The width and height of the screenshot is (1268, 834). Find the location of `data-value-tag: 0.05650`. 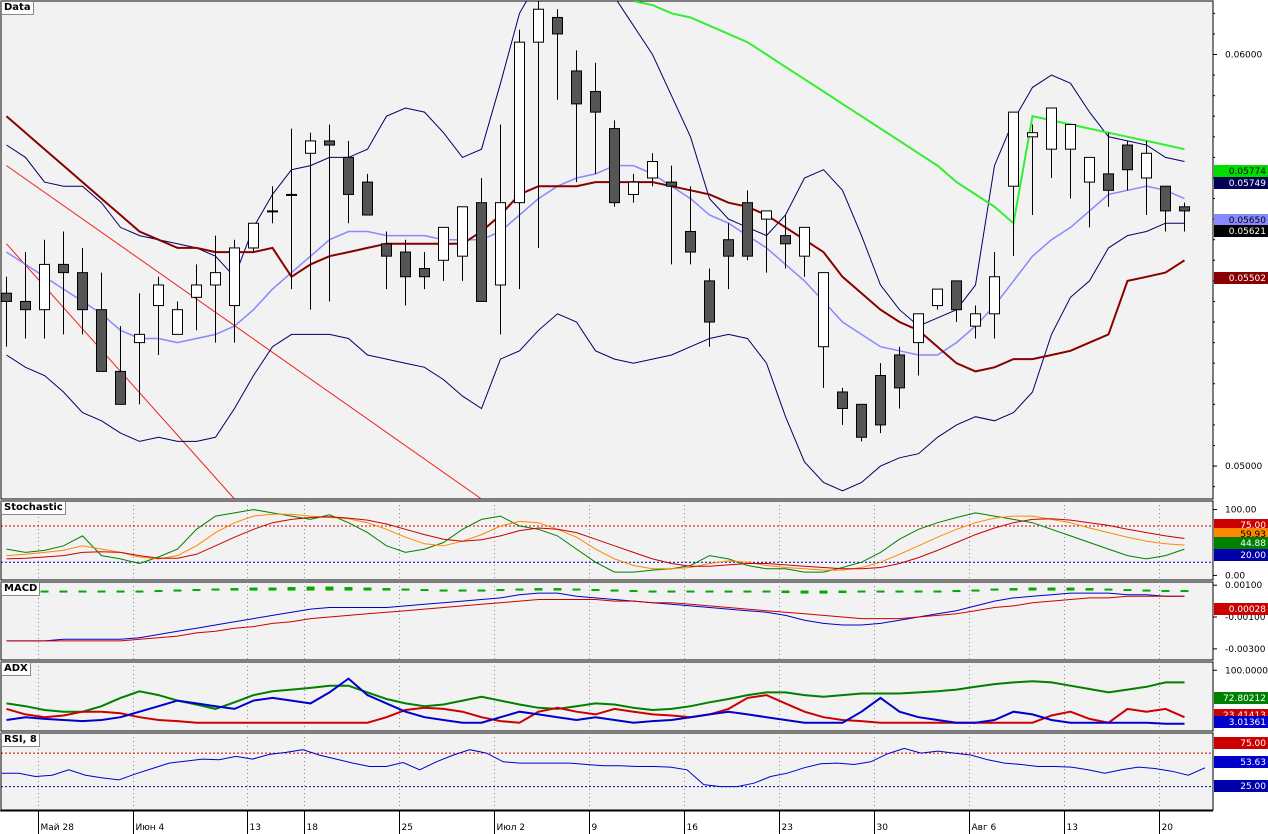

data-value-tag: 0.05650 is located at coordinates (1247, 221).